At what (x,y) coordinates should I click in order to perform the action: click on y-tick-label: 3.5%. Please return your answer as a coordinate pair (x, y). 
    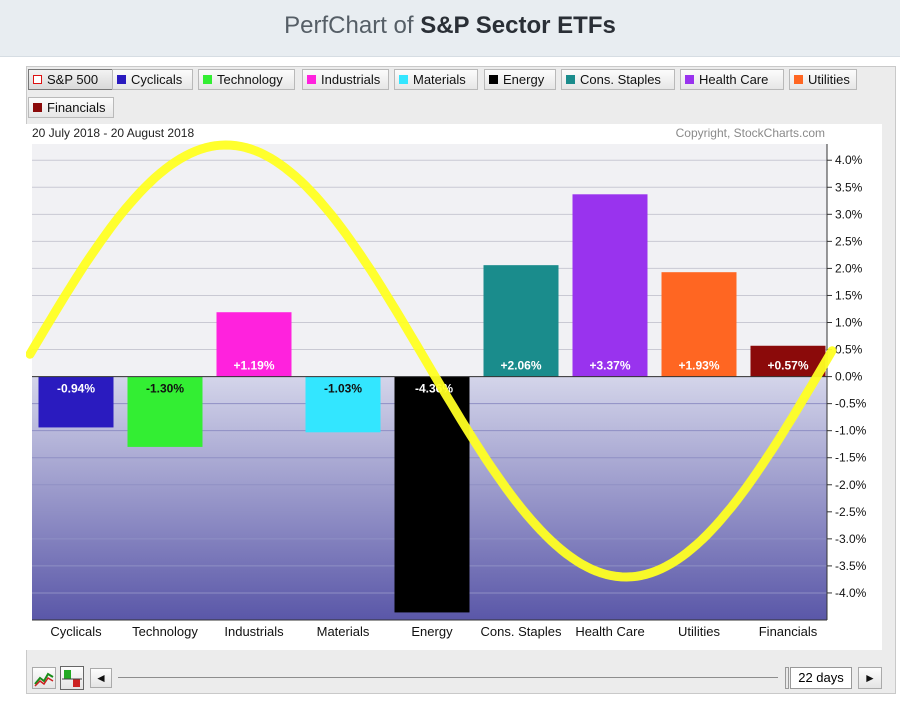
    Looking at the image, I should click on (849, 187).